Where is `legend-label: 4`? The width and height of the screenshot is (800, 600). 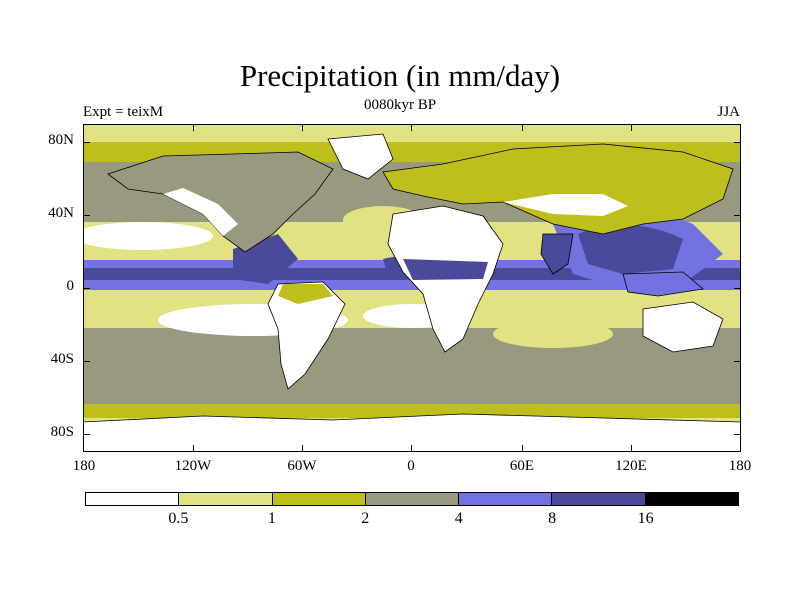 legend-label: 4 is located at coordinates (458, 518).